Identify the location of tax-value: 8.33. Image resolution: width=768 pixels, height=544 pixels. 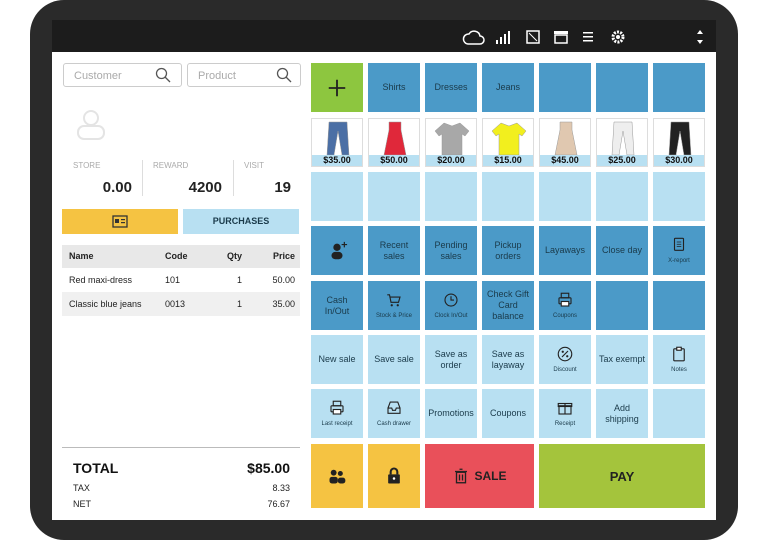
(281, 488).